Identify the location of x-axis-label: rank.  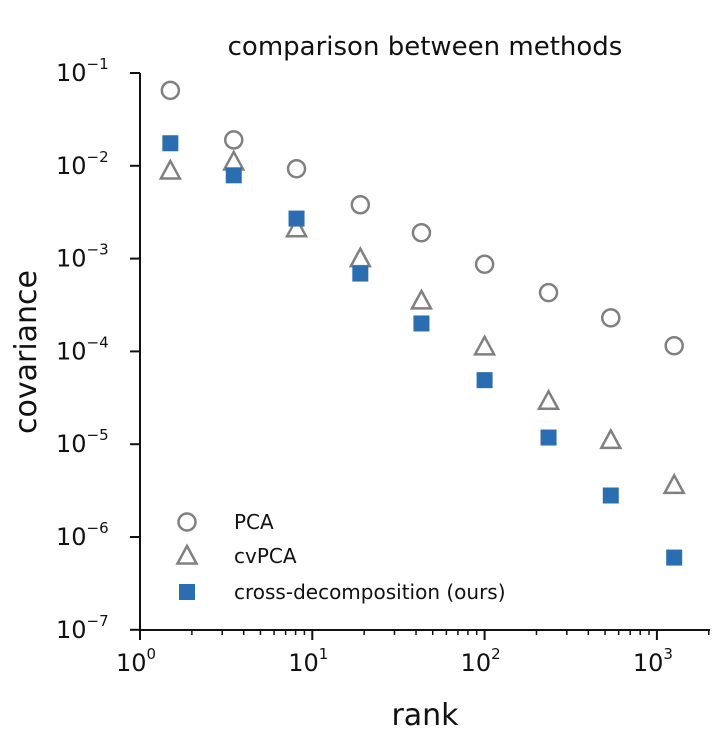
(425, 715).